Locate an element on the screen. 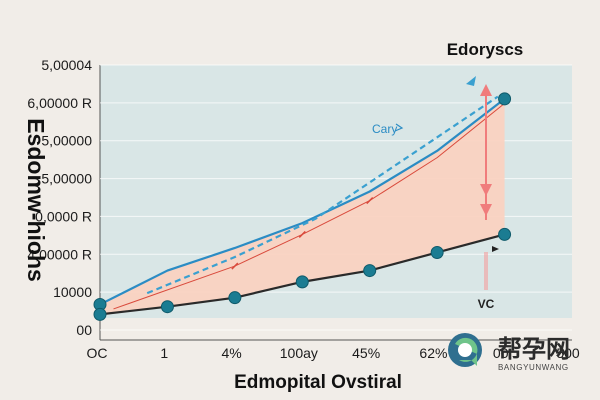 The height and width of the screenshot is (400, 600). annotation-arrow-icon is located at coordinates (399, 127).